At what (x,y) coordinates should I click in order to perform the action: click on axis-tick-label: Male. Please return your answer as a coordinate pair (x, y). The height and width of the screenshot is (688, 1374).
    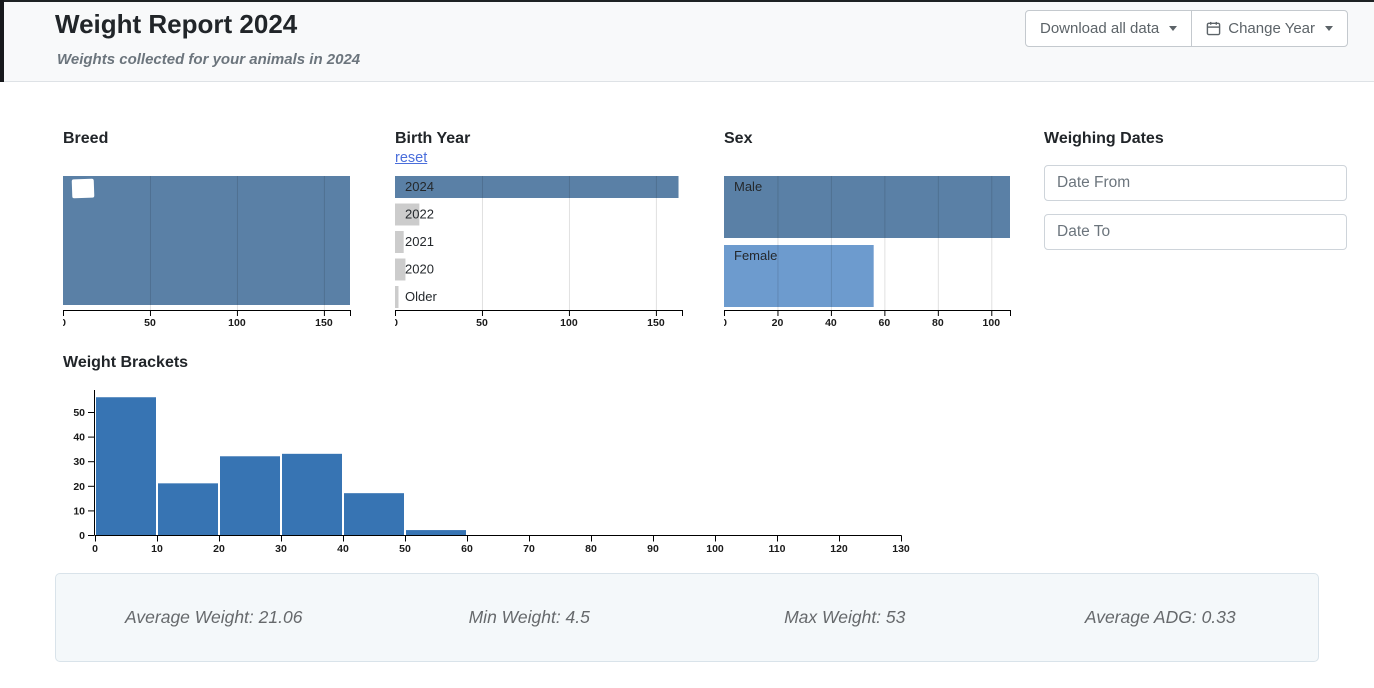
    Looking at the image, I should click on (748, 186).